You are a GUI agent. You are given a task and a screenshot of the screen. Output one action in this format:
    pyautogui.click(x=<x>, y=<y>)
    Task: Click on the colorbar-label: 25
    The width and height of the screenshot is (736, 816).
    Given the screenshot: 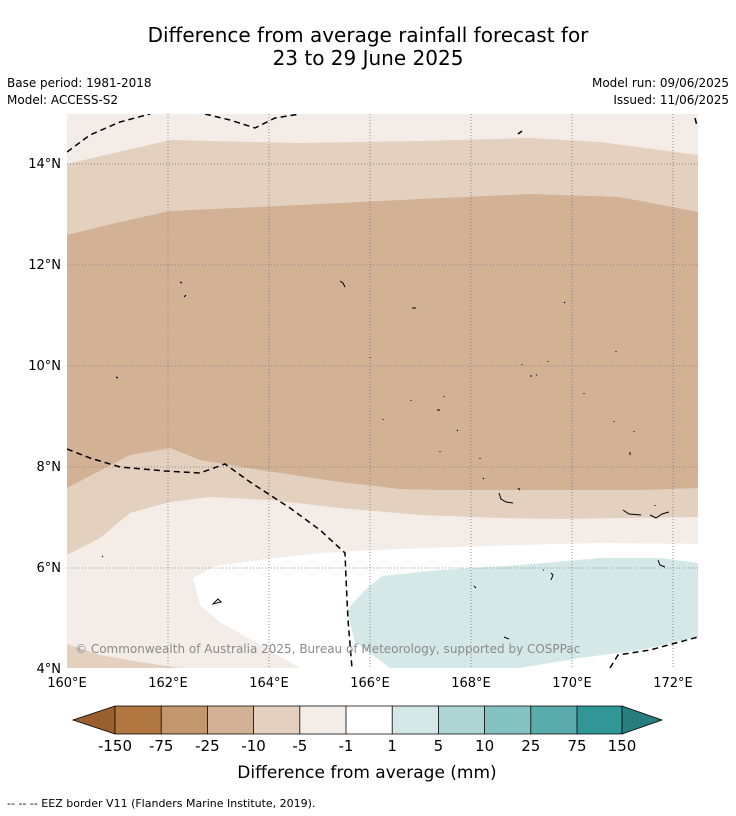 What is the action you would take?
    pyautogui.click(x=530, y=746)
    